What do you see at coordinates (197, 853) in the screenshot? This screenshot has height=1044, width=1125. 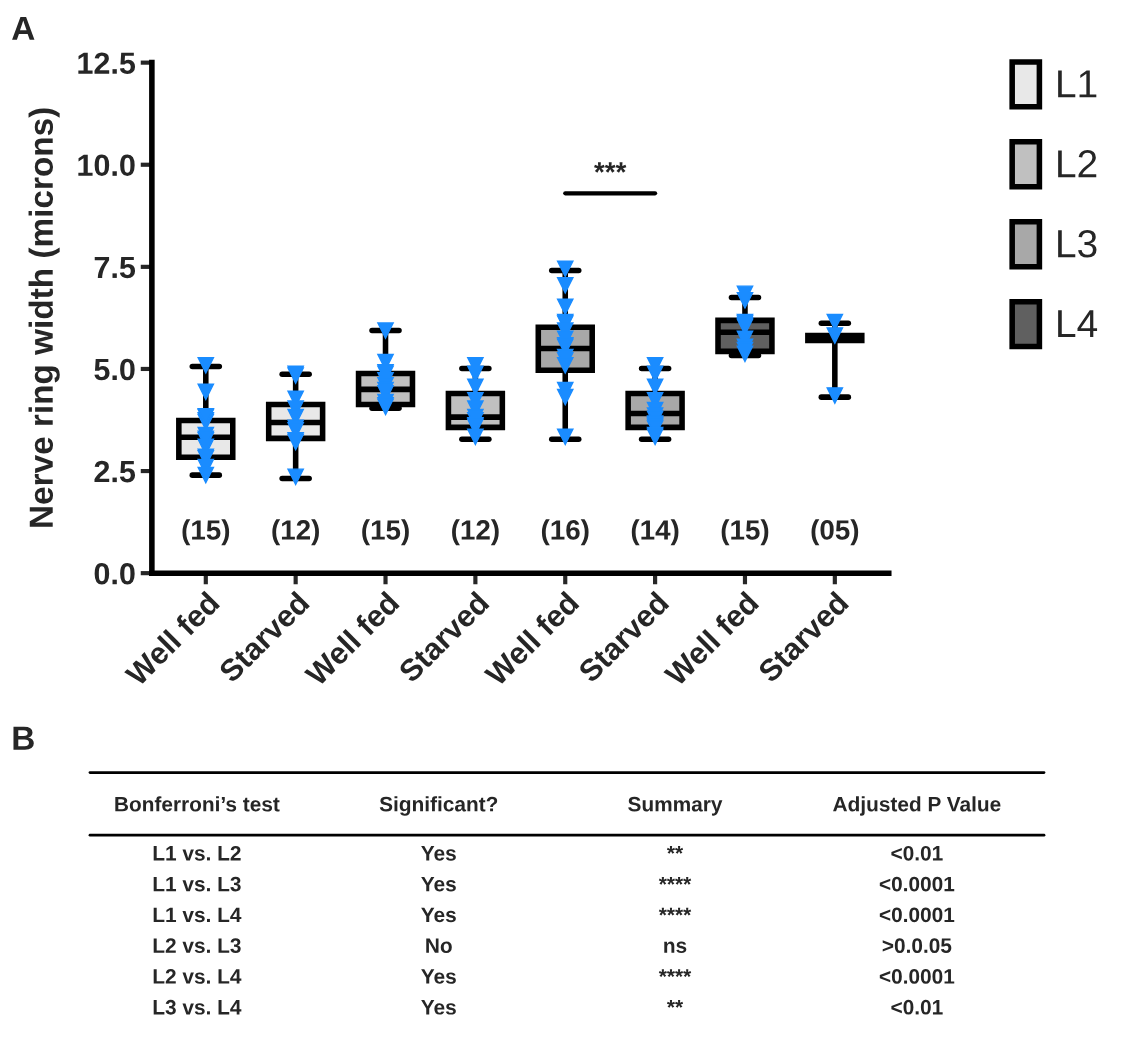 I see `text: L1 vs. L2` at bounding box center [197, 853].